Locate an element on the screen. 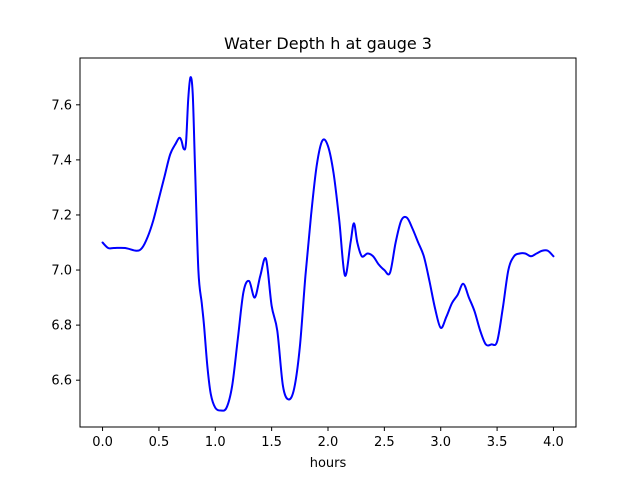 The width and height of the screenshot is (640, 480). x-tick-label: 3.5 is located at coordinates (497, 442).